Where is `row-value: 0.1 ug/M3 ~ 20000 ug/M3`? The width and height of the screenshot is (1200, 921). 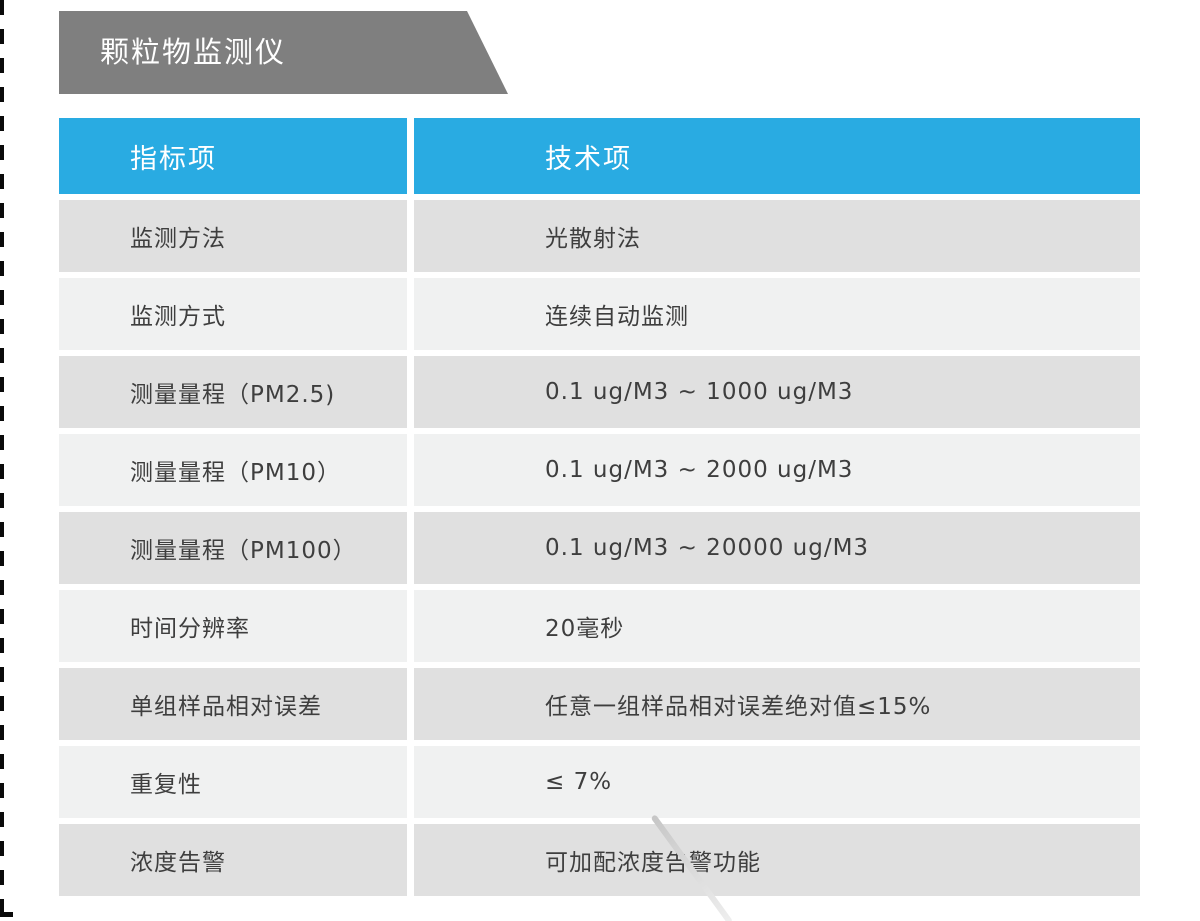 row-value: 0.1 ug/M3 ~ 20000 ug/M3 is located at coordinates (777, 548).